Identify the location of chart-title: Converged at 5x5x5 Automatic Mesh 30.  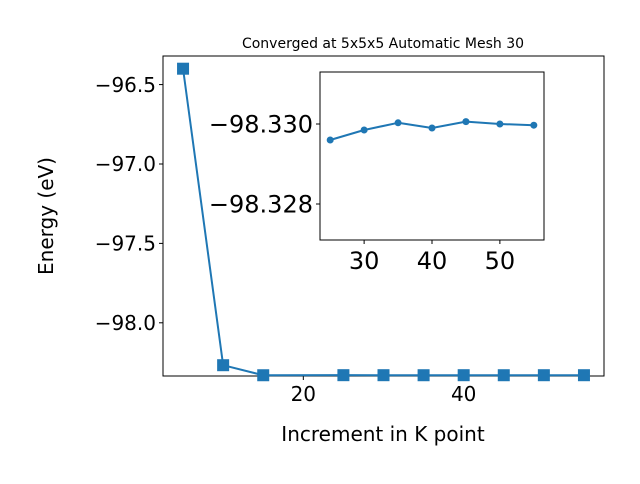
(383, 44).